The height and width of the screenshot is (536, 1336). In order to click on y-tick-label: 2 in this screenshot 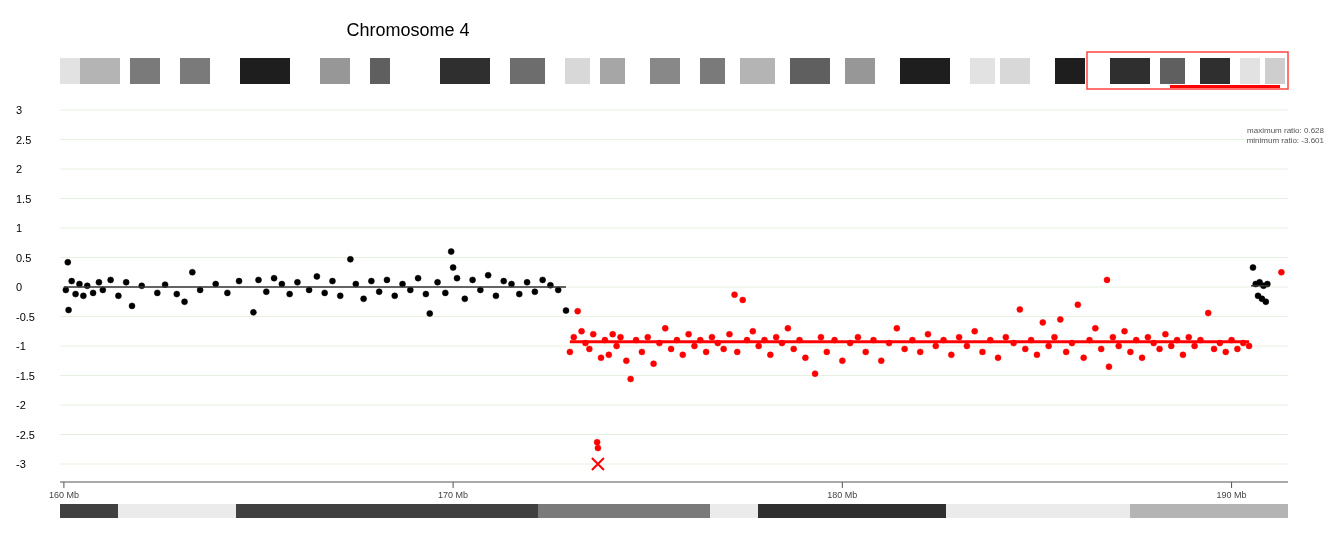, I will do `click(19, 169)`.